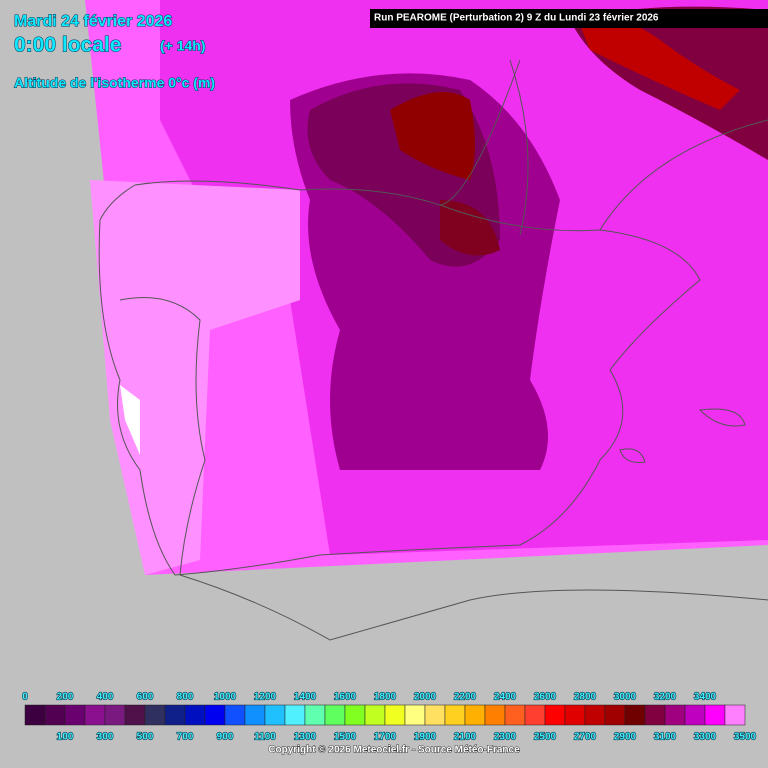  I want to click on legend-label: 0, so click(25, 697).